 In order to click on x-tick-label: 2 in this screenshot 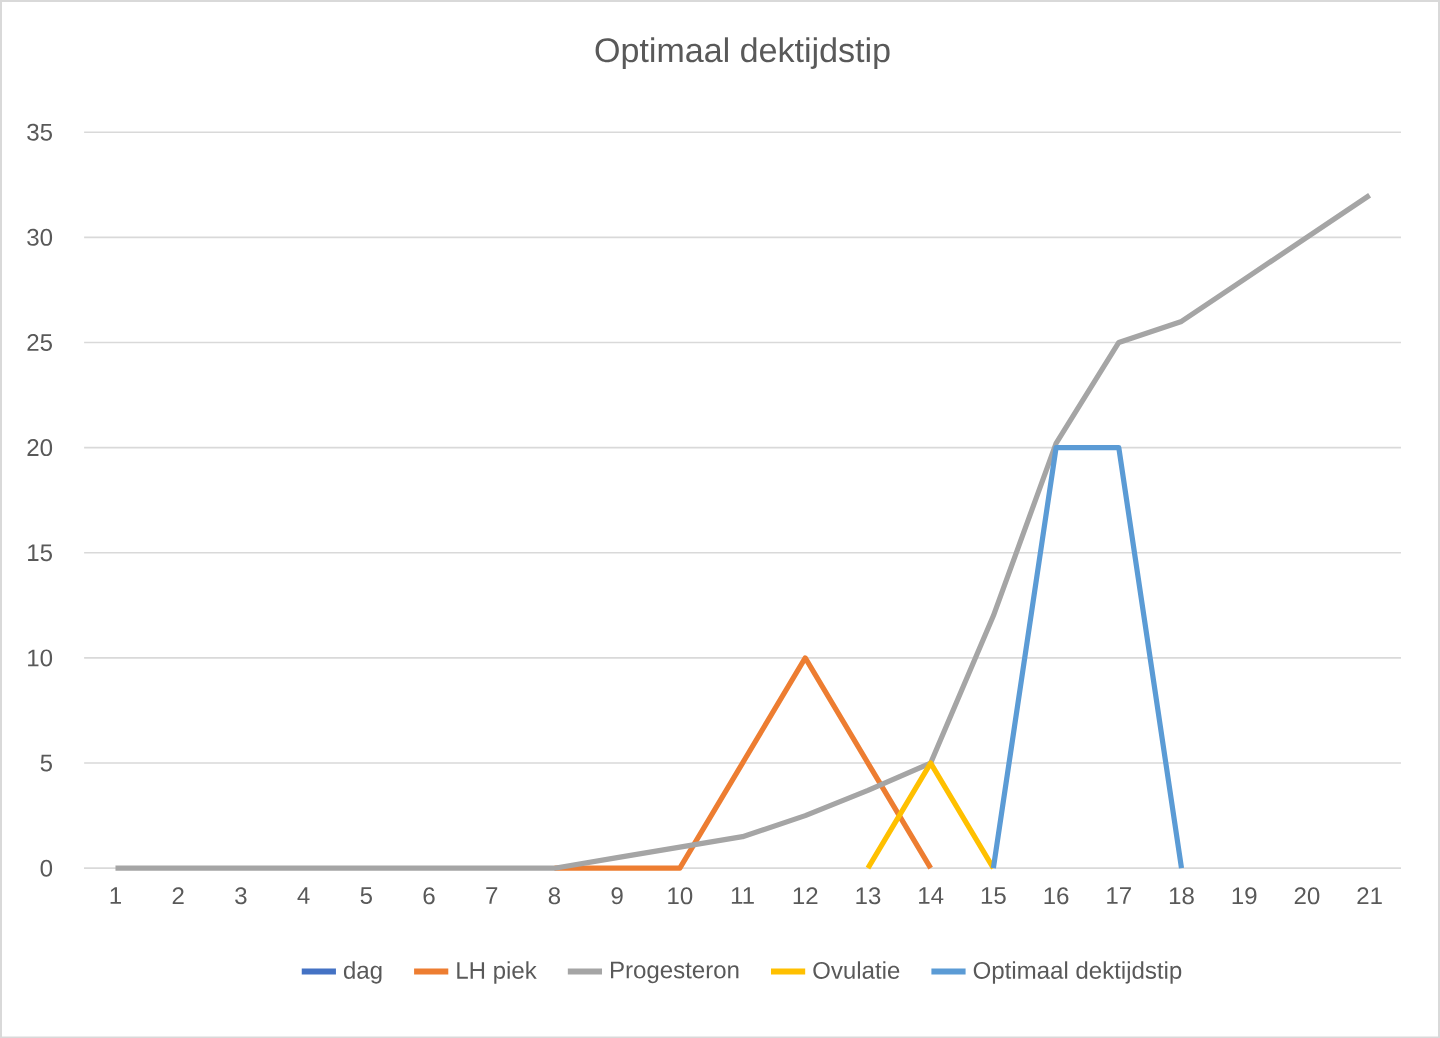, I will do `click(178, 895)`.